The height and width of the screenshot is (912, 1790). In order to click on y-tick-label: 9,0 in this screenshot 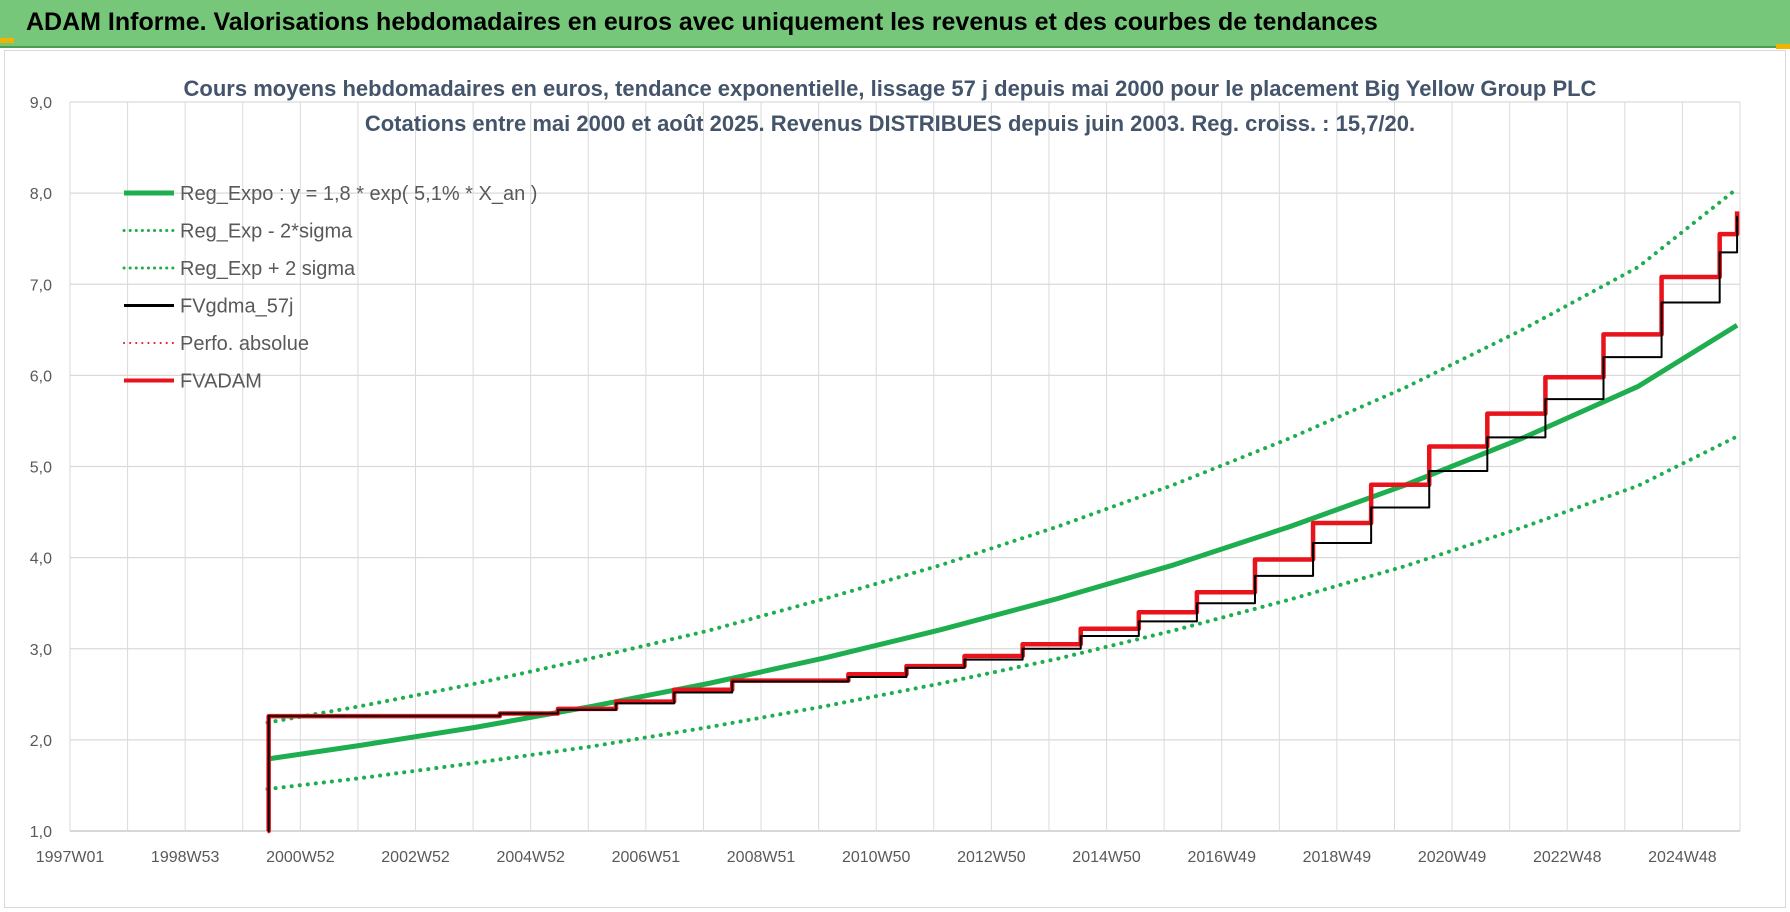, I will do `click(41, 103)`.